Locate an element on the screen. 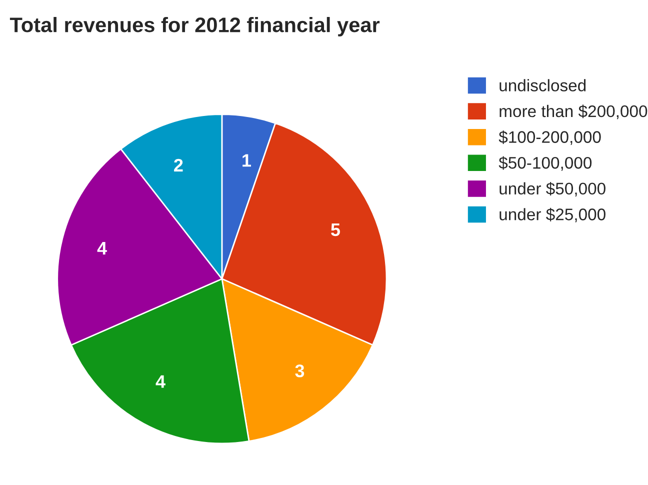  legend-label: under $50,000 is located at coordinates (553, 189).